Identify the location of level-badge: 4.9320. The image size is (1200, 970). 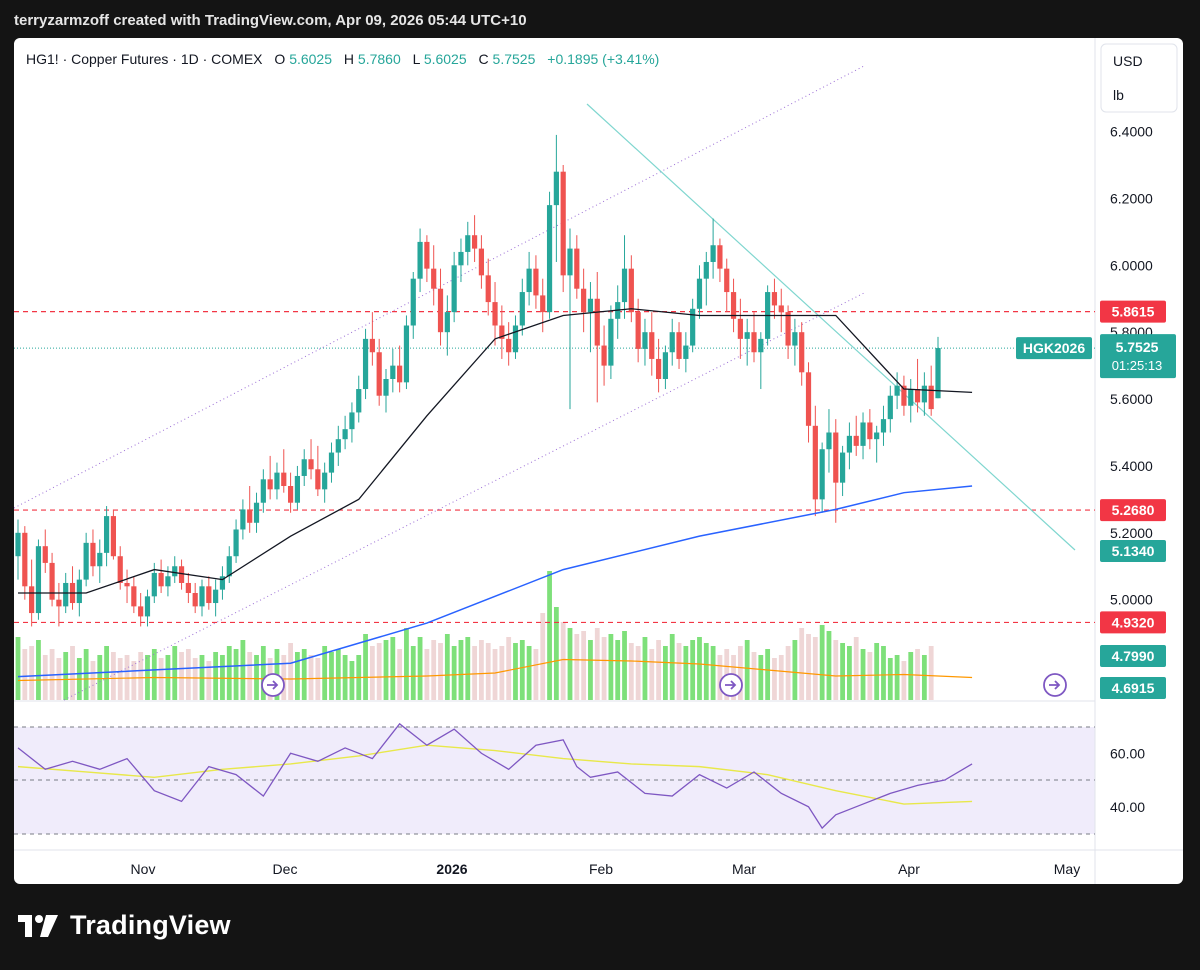
(1133, 622).